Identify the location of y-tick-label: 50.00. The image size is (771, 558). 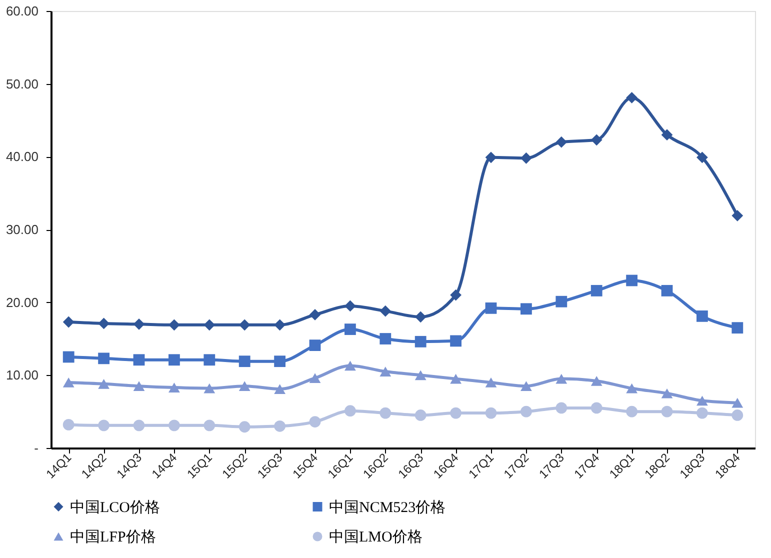
(22, 84).